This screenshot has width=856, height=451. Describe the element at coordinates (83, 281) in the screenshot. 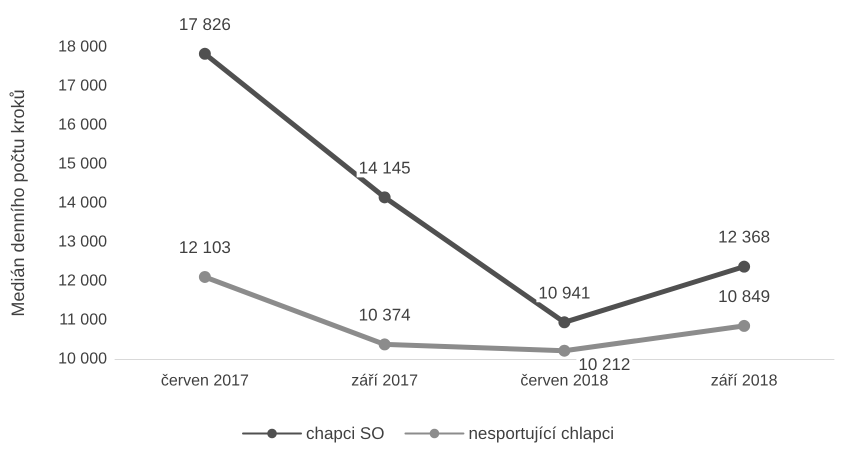

I see `y-tick-label: 12 000` at that location.